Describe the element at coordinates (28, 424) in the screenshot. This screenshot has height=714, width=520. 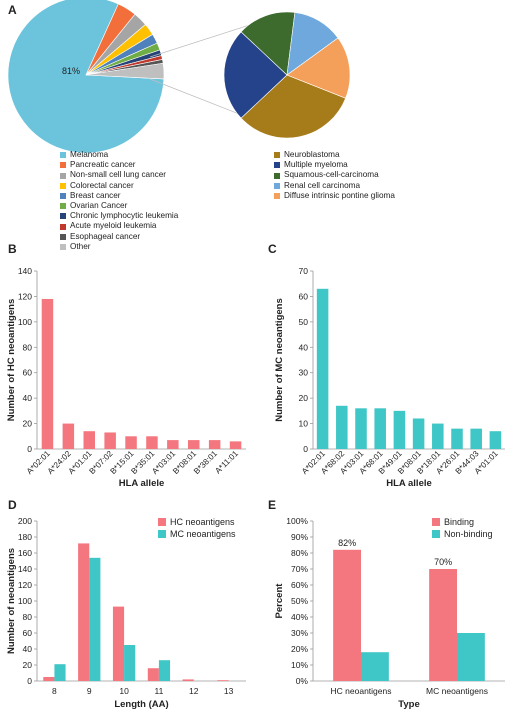
I see `panel-b-y-tick-label: 20` at that location.